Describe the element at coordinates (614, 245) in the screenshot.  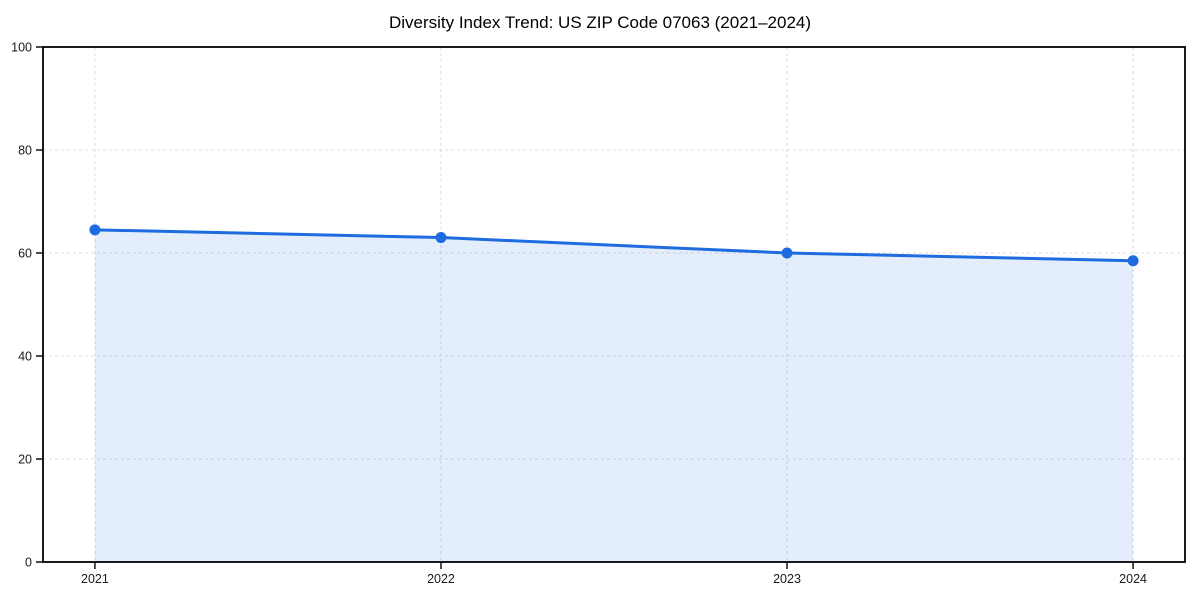
I see `trend-line` at that location.